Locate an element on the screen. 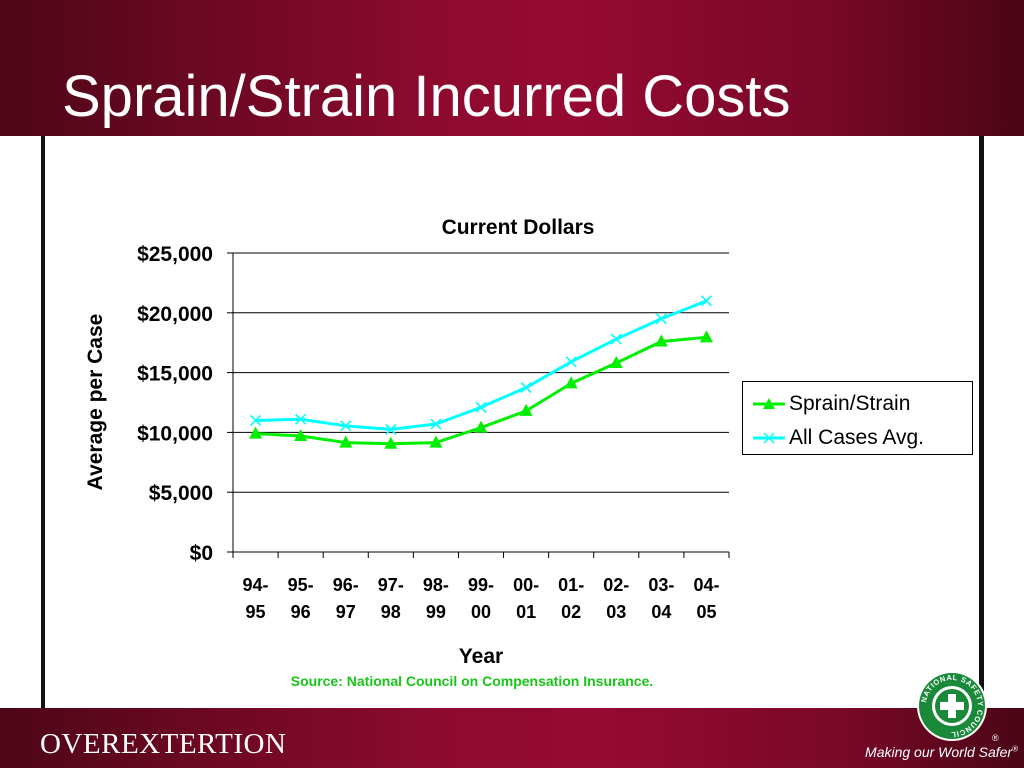 The width and height of the screenshot is (1024, 768). x-axis-label: Year is located at coordinates (481, 656).